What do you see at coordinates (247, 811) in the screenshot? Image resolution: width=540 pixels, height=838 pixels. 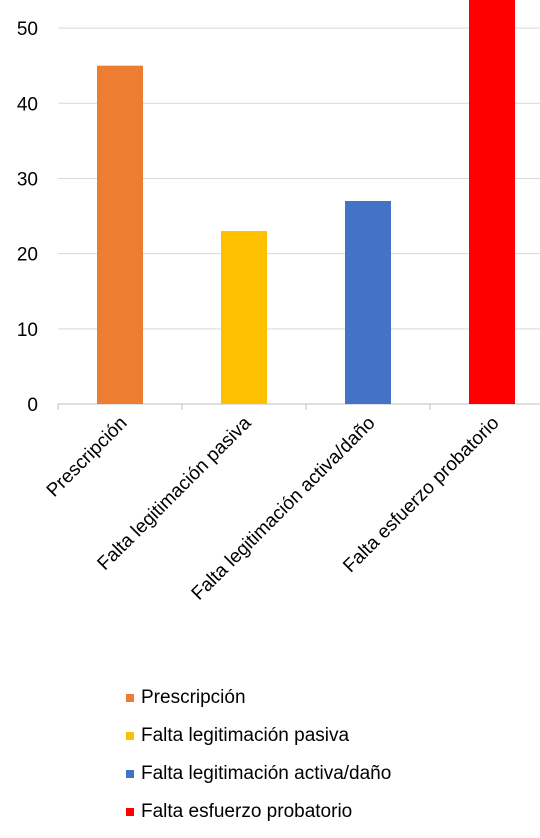 I see `legend-label: Falta esfuerzo probatorio` at bounding box center [247, 811].